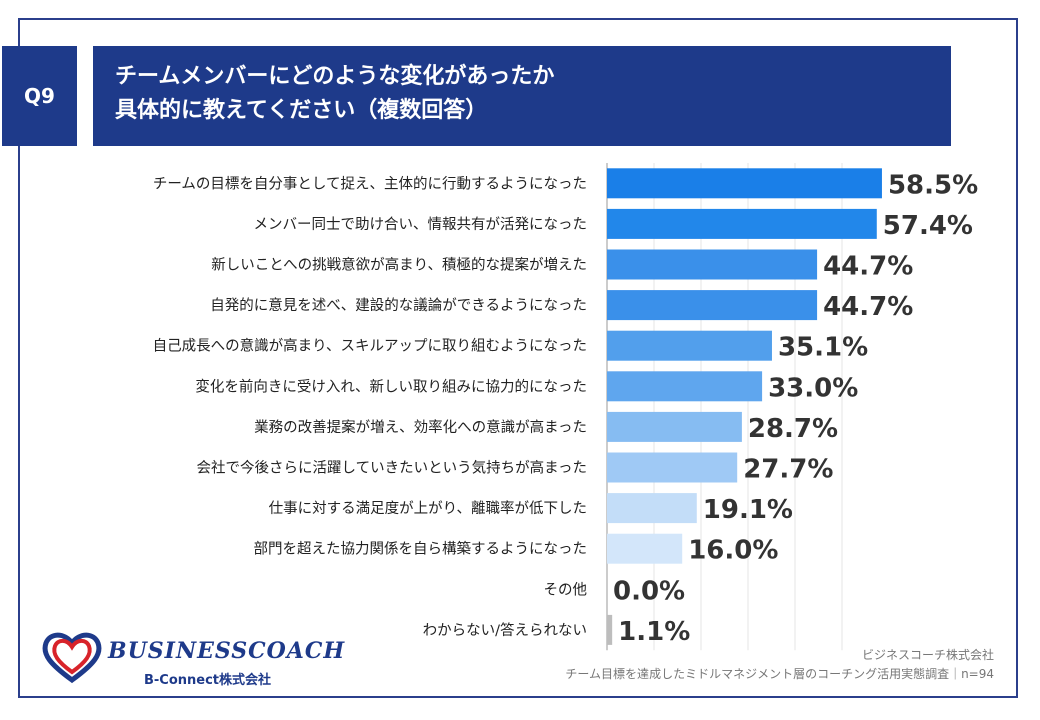 The image size is (1040, 720). I want to click on category-label: 自発的に意見を述べ、建設的な議論ができるようになった, so click(398, 305).